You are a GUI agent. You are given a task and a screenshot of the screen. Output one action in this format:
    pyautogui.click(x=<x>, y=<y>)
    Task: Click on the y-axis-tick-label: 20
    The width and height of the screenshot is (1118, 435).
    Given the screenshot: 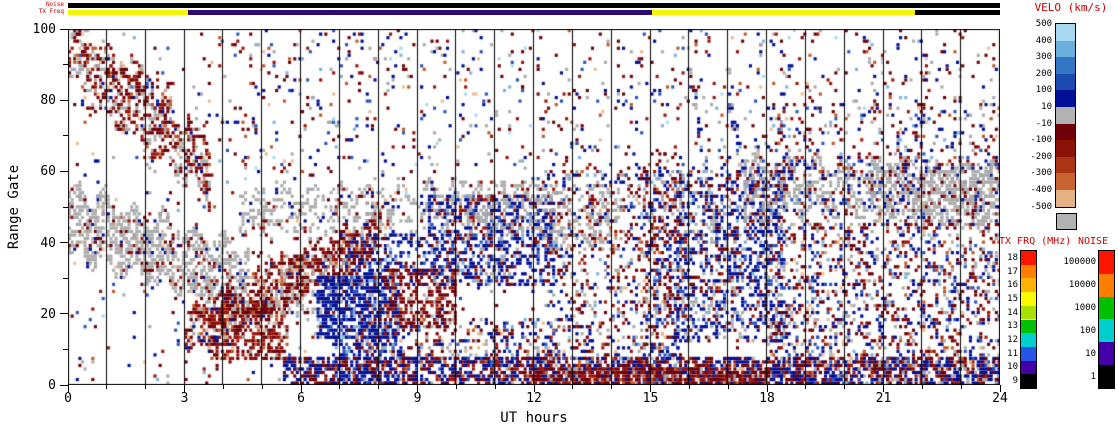 What is the action you would take?
    pyautogui.click(x=48, y=314)
    